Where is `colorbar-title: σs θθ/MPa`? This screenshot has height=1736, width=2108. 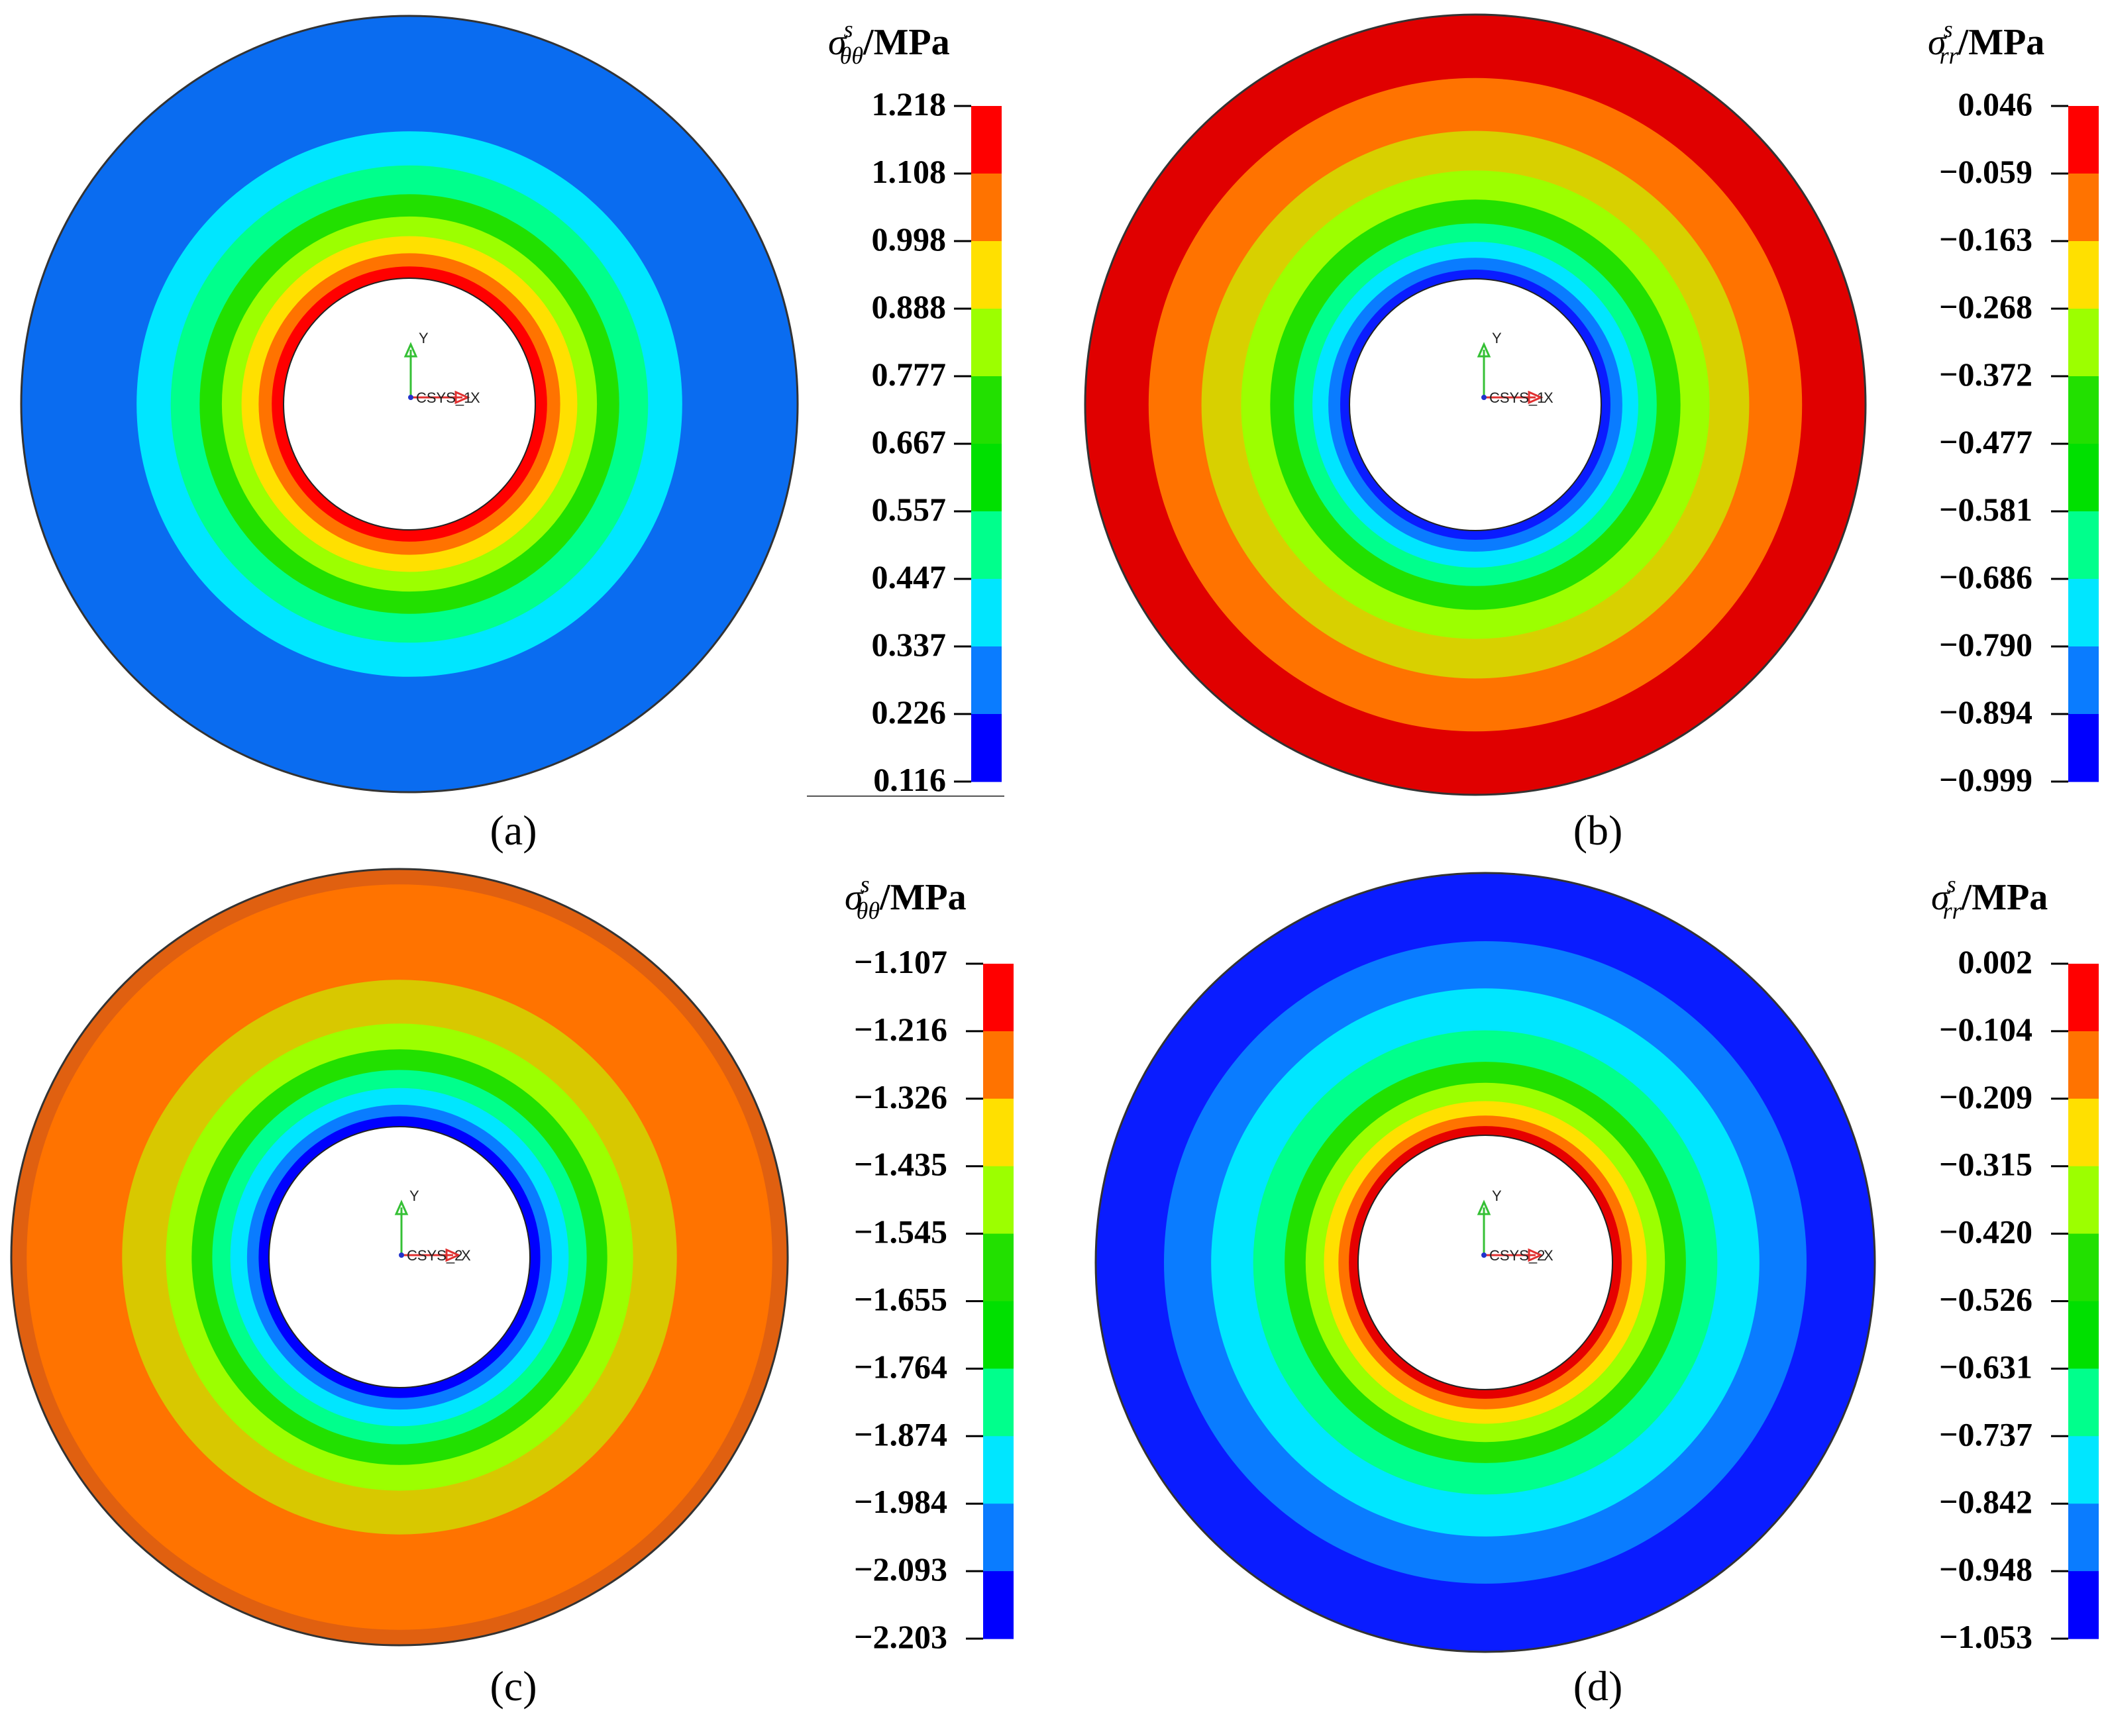 colorbar-title: σs θθ/MPa is located at coordinates (906, 897).